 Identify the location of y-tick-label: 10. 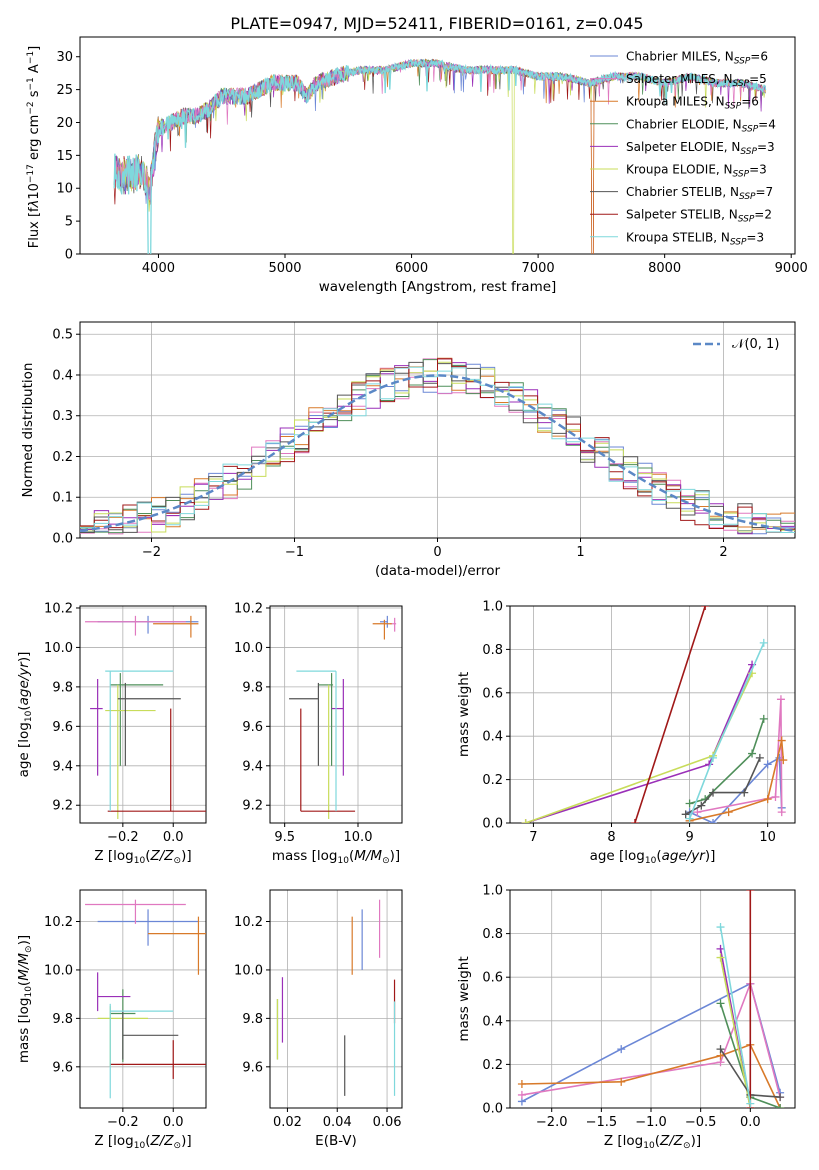
(64, 189).